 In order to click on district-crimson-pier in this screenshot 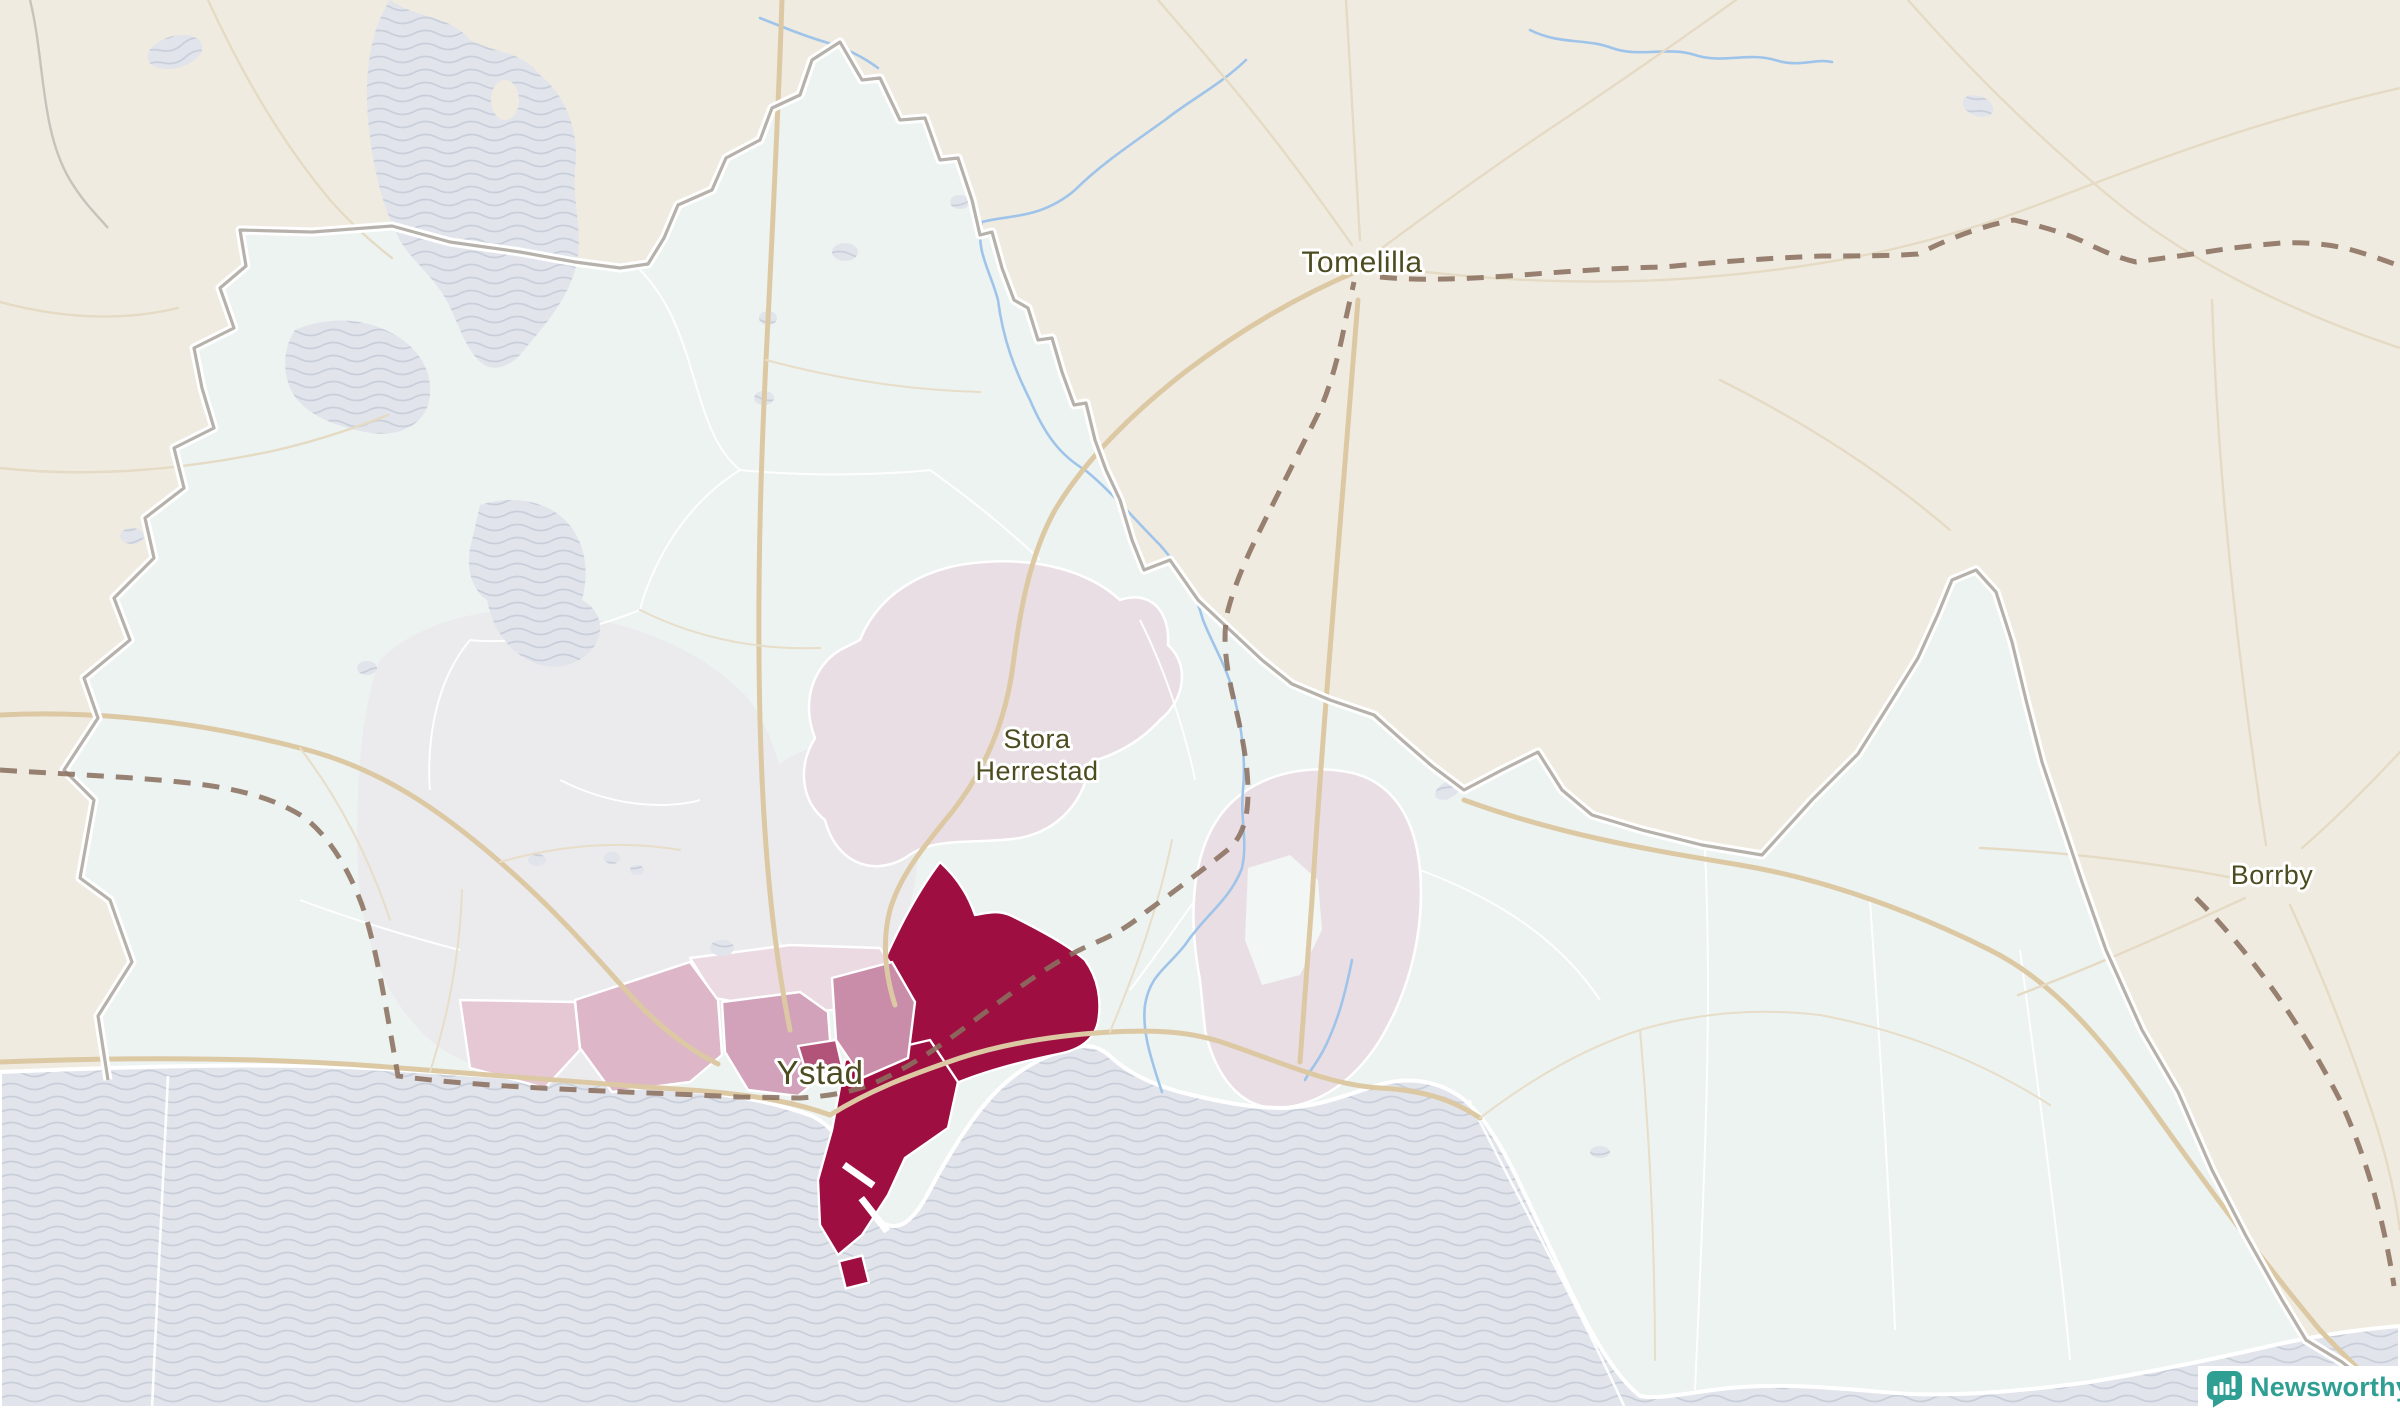, I will do `click(854, 1272)`.